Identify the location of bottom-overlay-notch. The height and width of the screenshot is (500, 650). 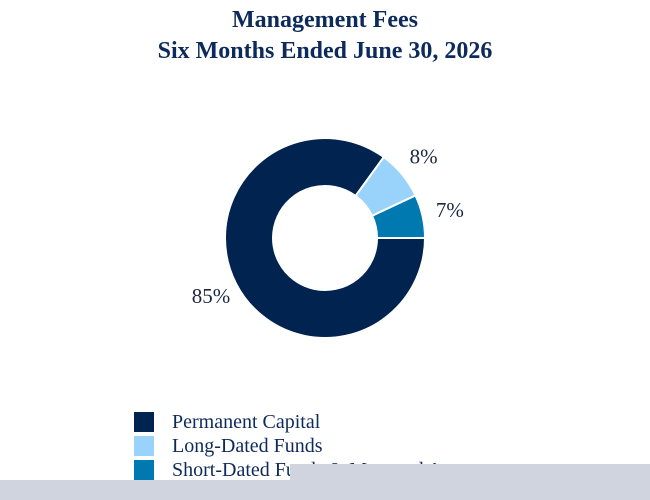
(470, 472).